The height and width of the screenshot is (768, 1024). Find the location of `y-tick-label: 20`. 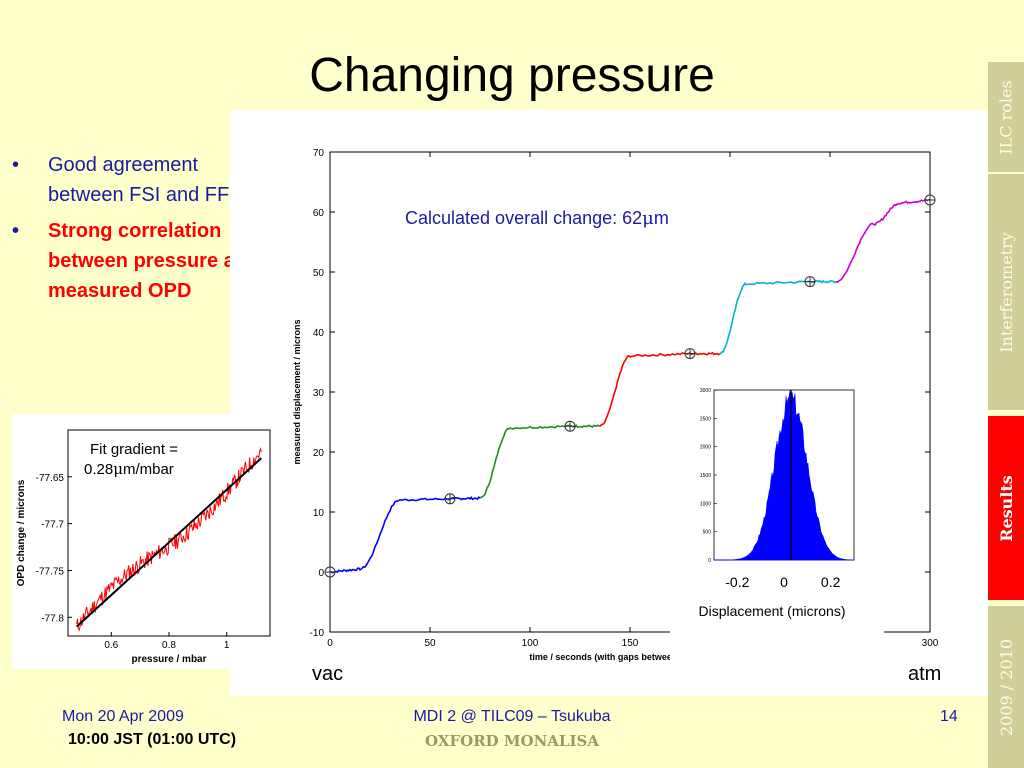

y-tick-label: 20 is located at coordinates (319, 453).